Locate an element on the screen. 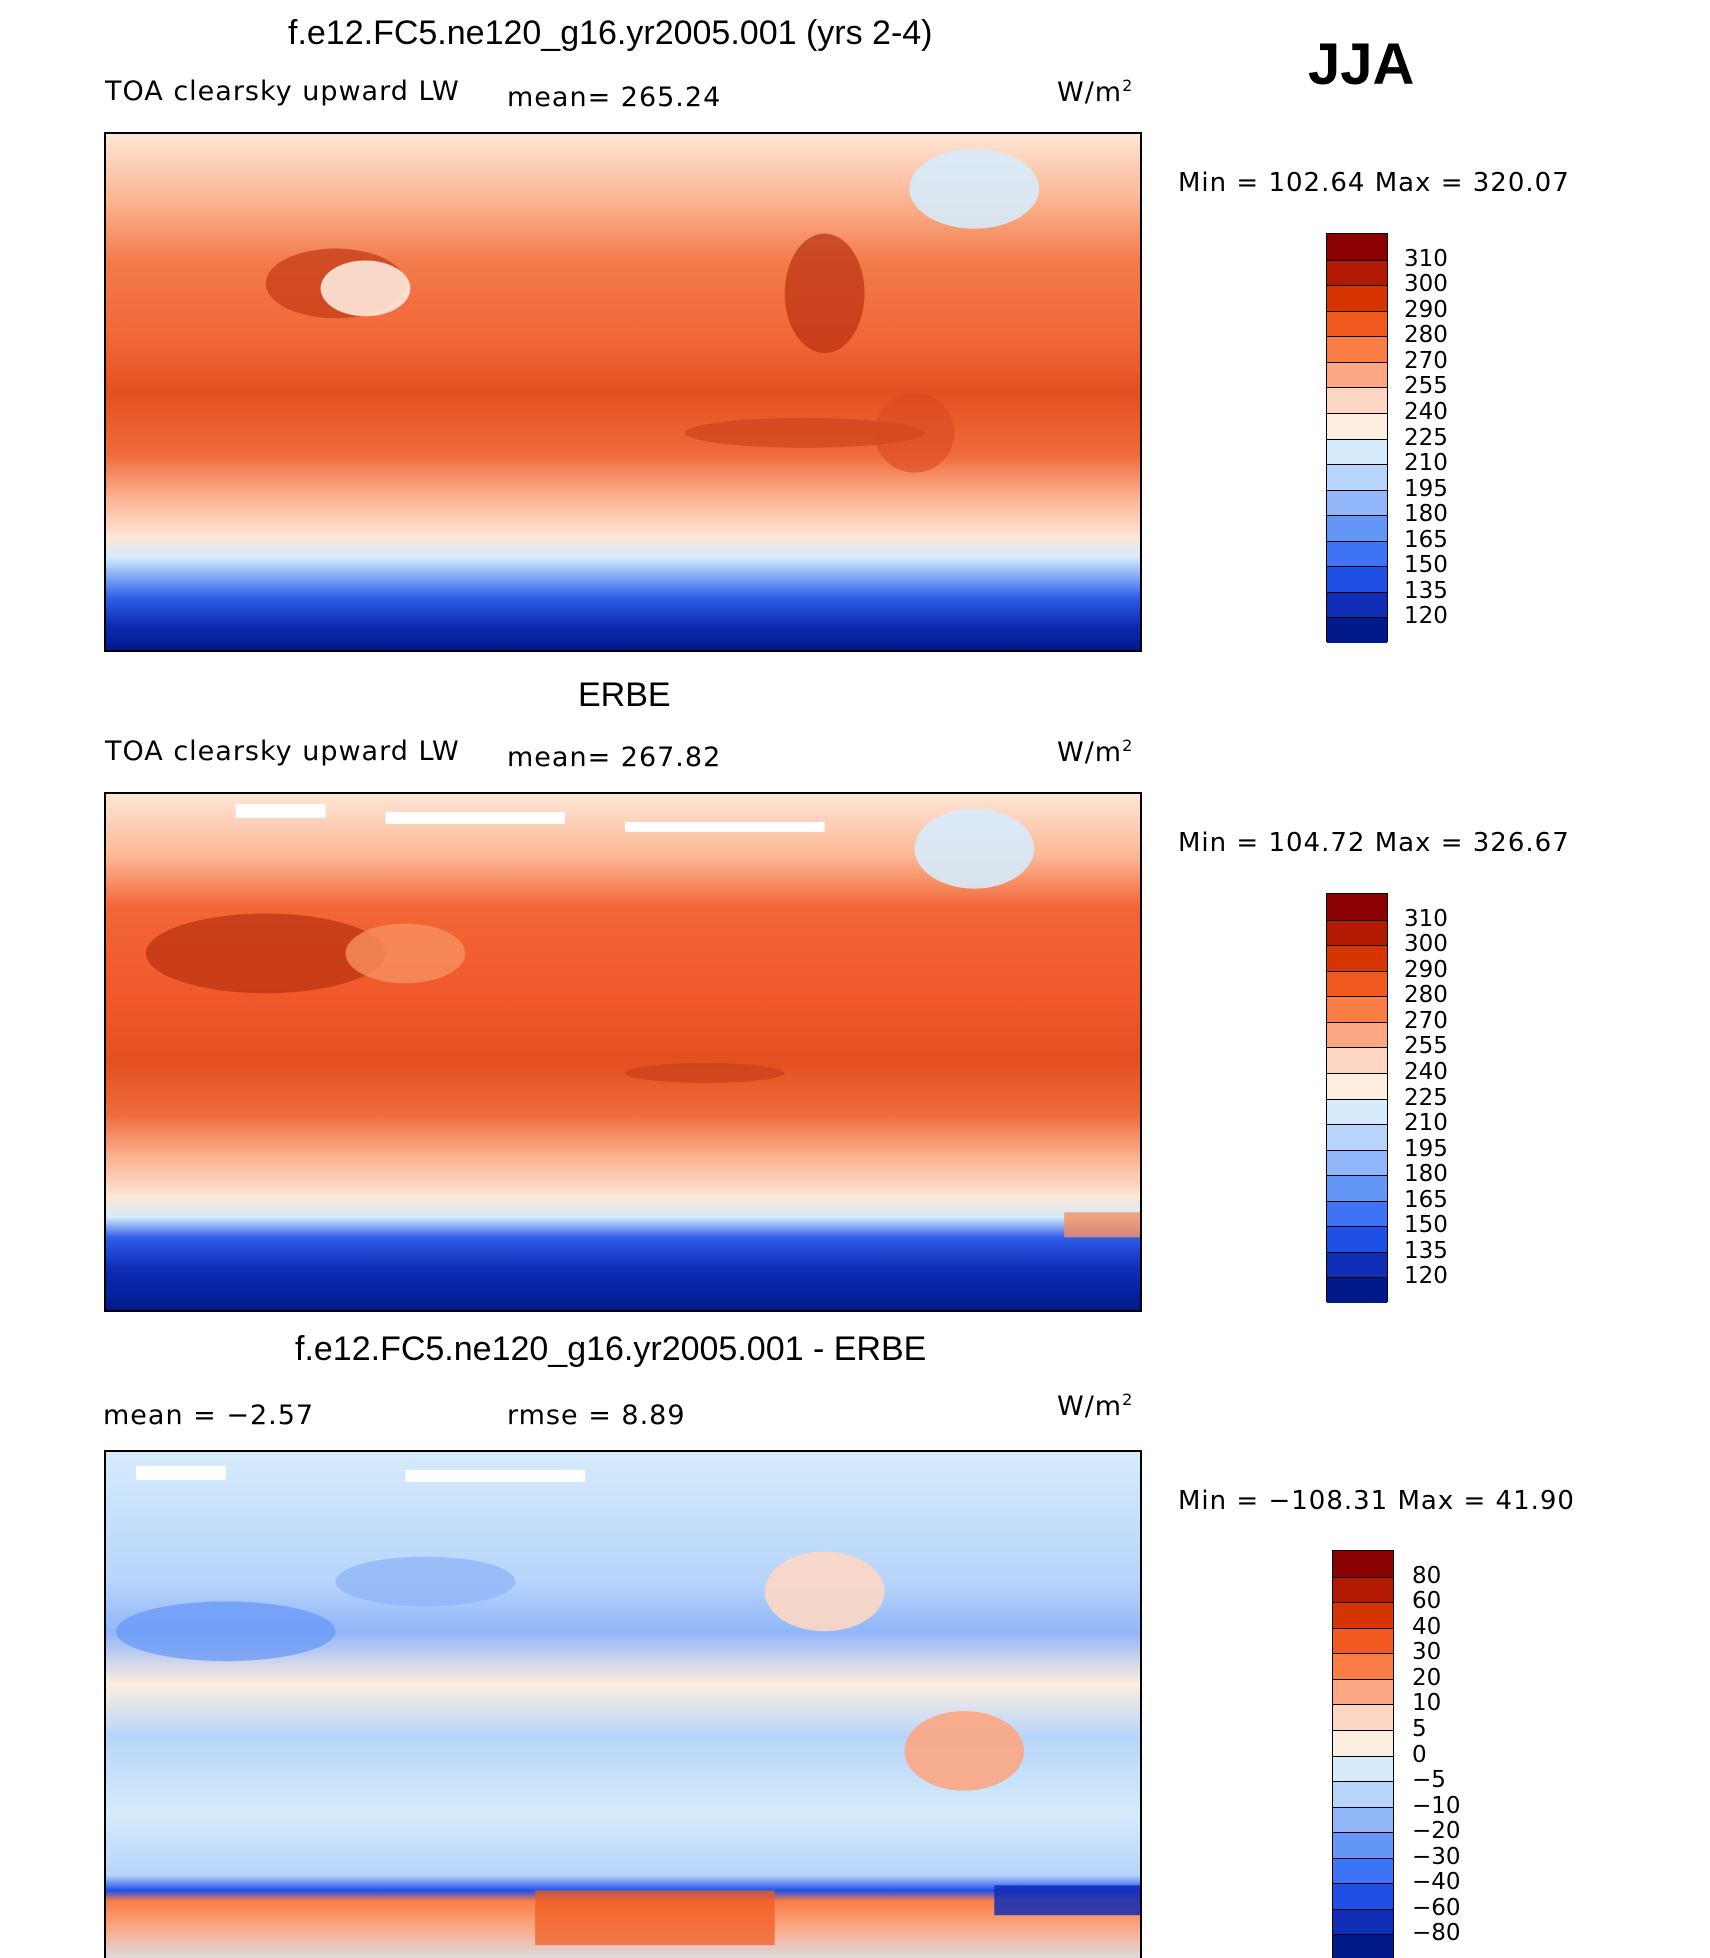 This screenshot has height=1958, width=1710. panel3-minmax: Min = −108.31 Max = 41.90 is located at coordinates (1376, 1501).